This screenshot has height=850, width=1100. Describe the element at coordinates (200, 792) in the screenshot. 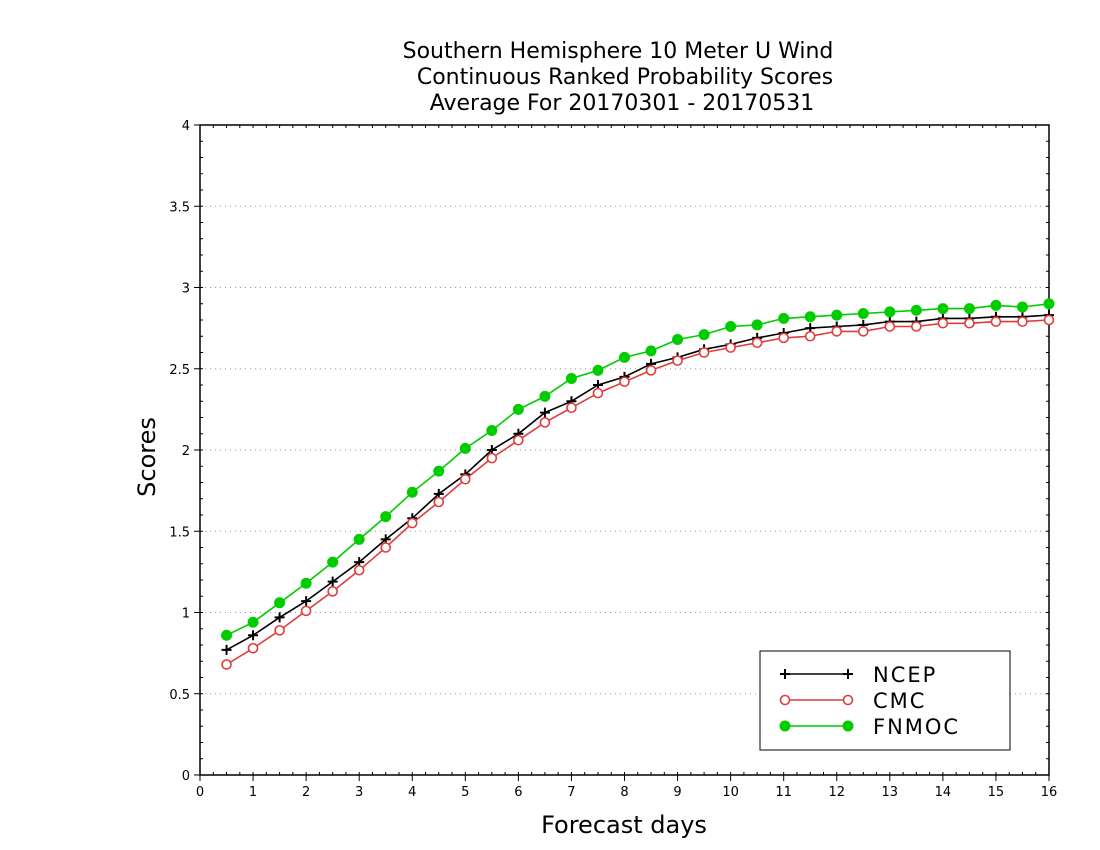

I see `x-tick-label: 0` at that location.